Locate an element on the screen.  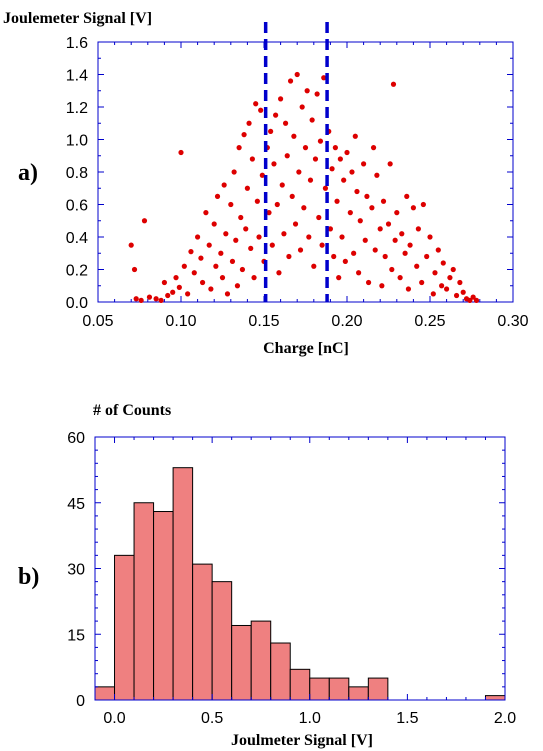
histogram-x-tick-label: 2.0 is located at coordinates (505, 718).